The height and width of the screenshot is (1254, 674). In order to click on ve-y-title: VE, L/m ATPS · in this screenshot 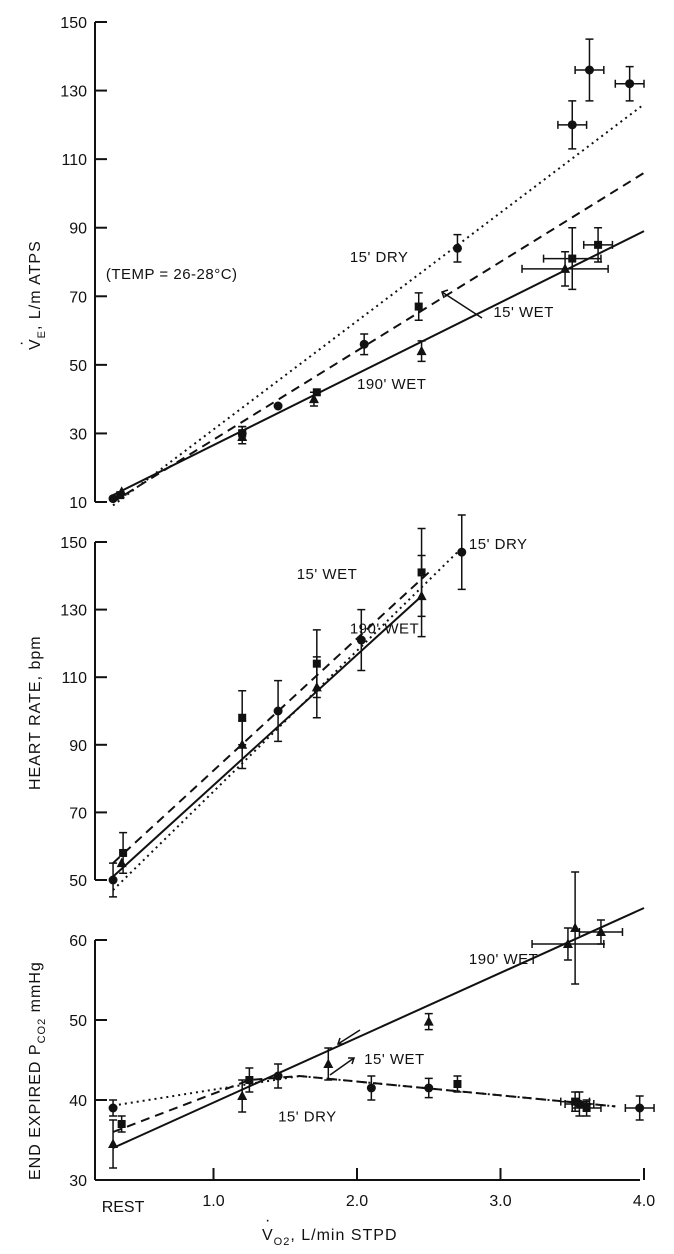, I will do `click(30, 295)`.